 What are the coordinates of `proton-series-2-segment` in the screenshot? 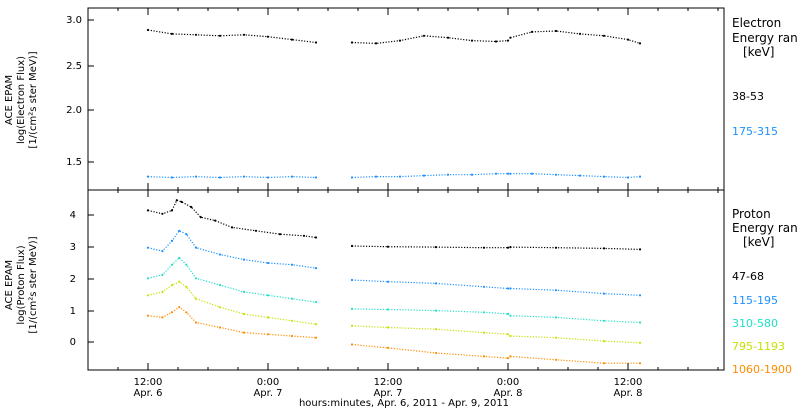 It's located at (232, 280).